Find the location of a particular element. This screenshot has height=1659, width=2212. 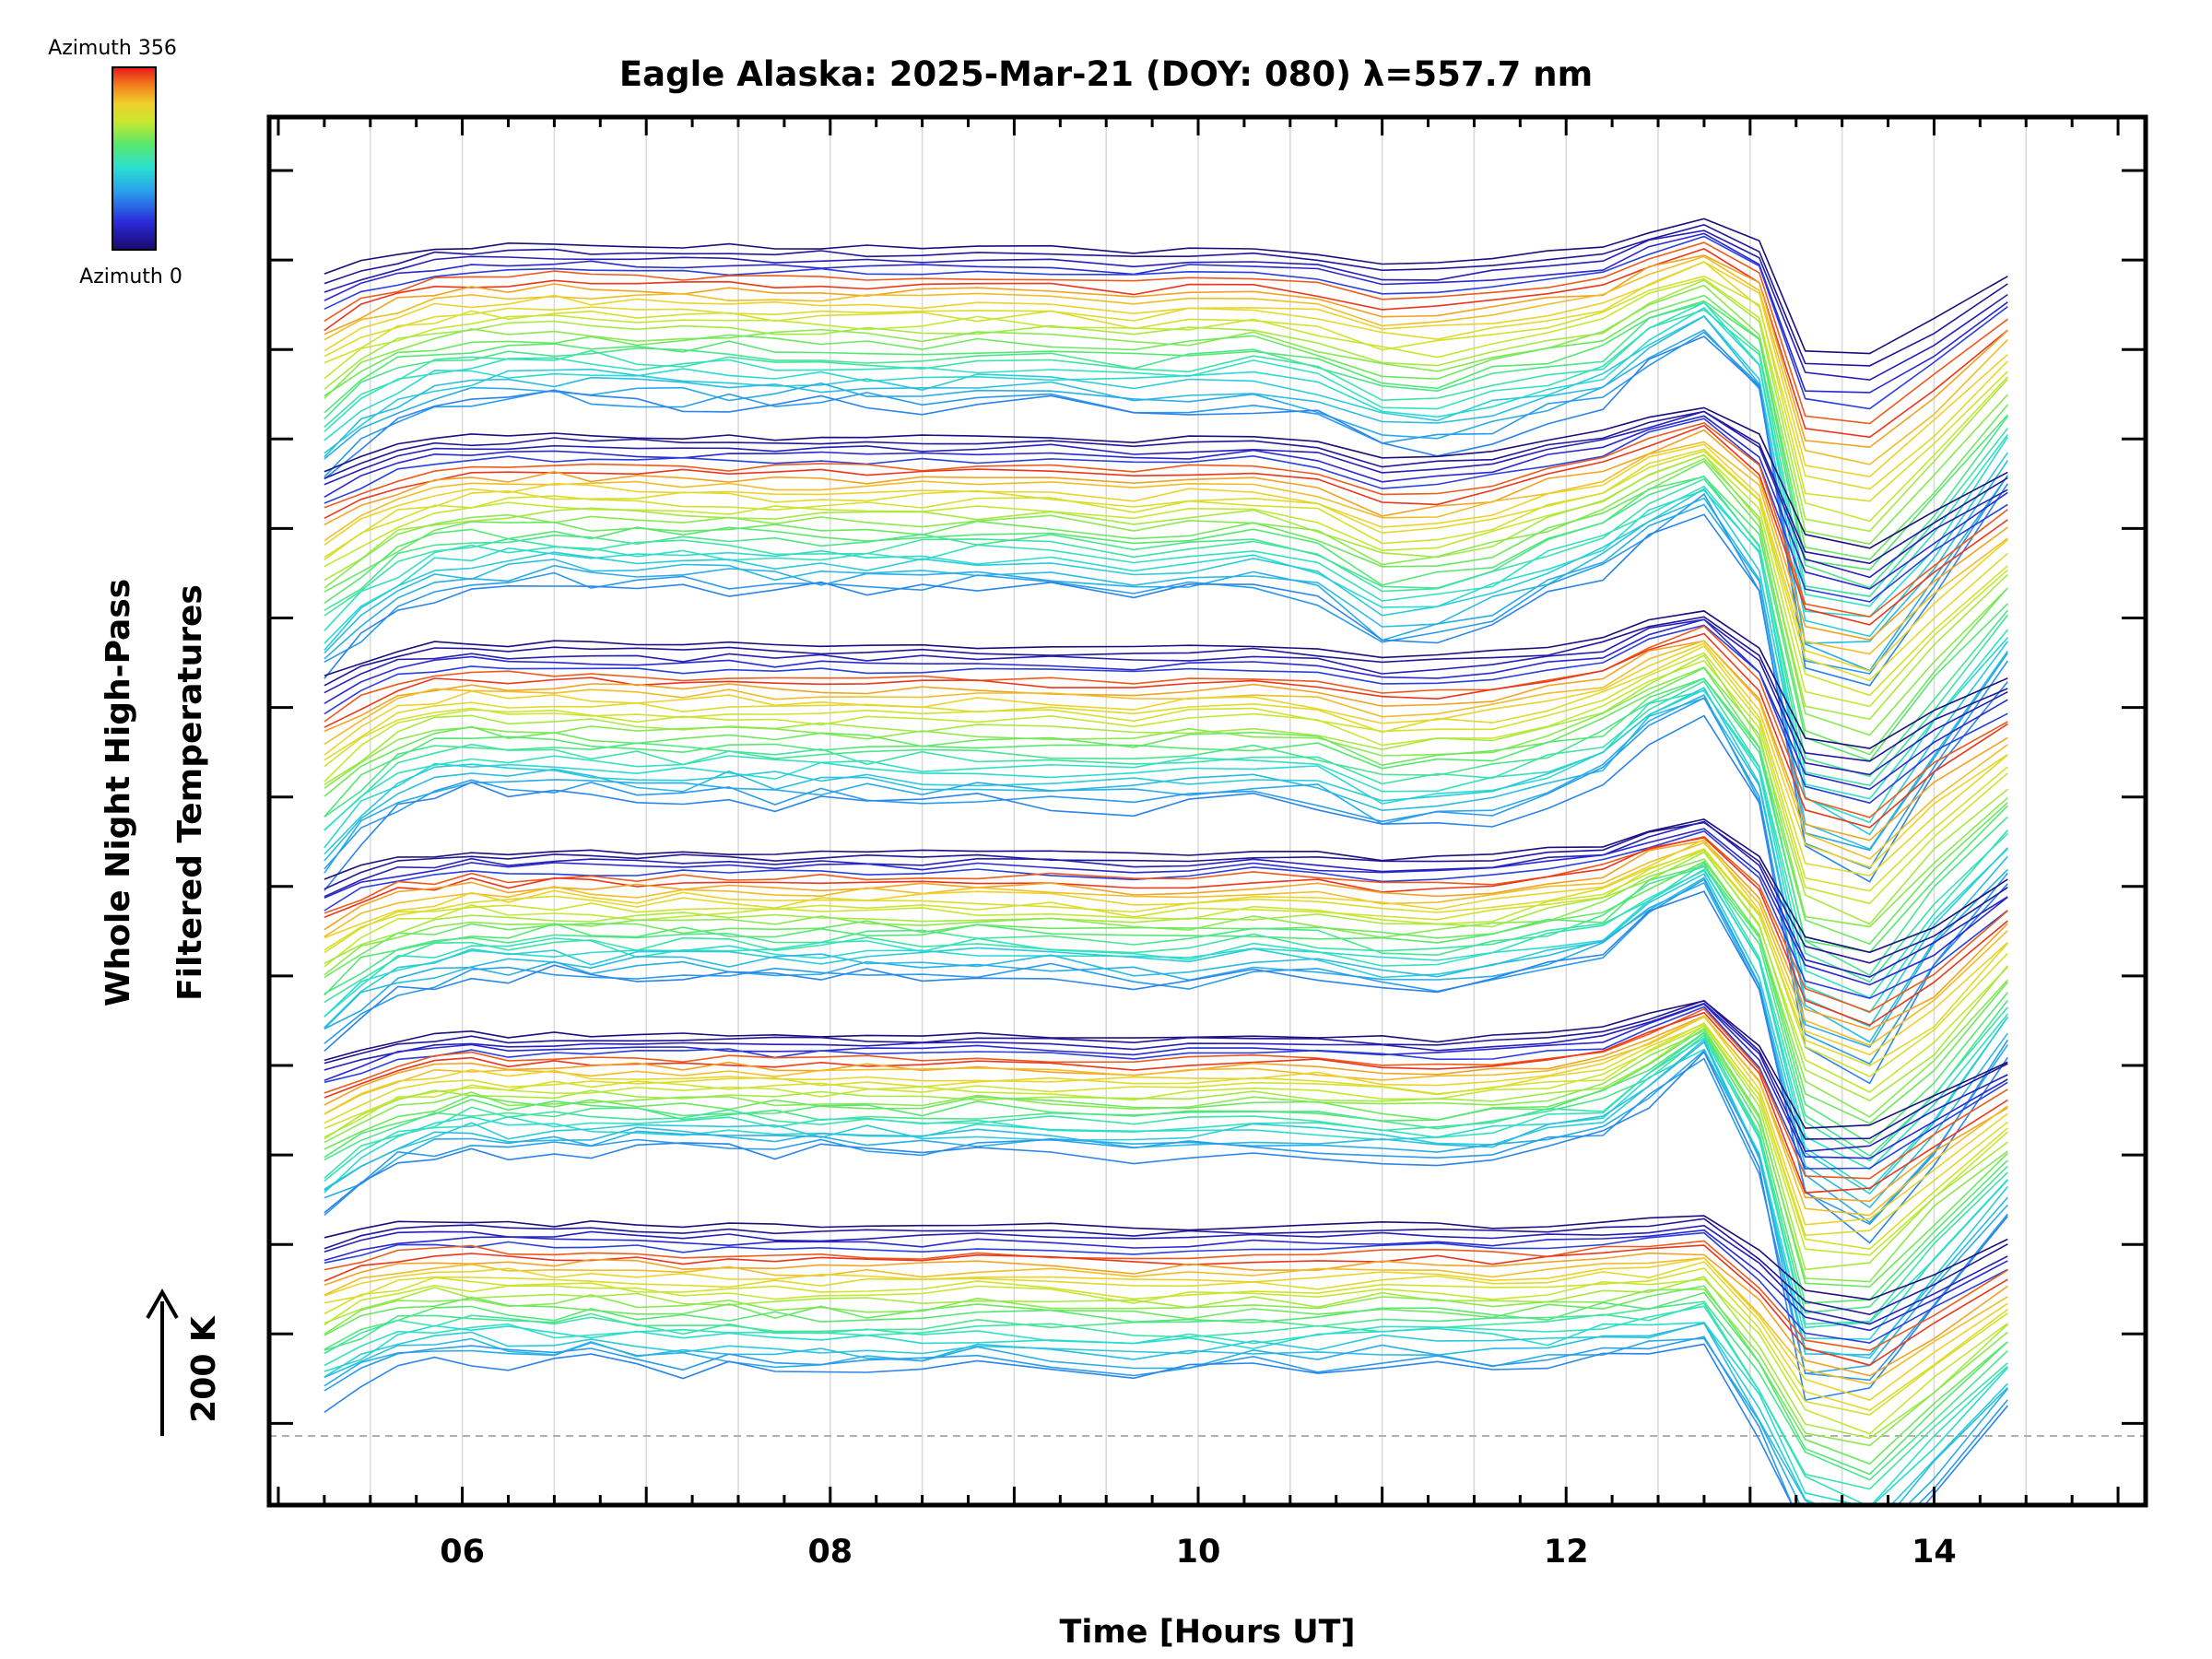

scale-bar: 200 K is located at coordinates (184, 1362).